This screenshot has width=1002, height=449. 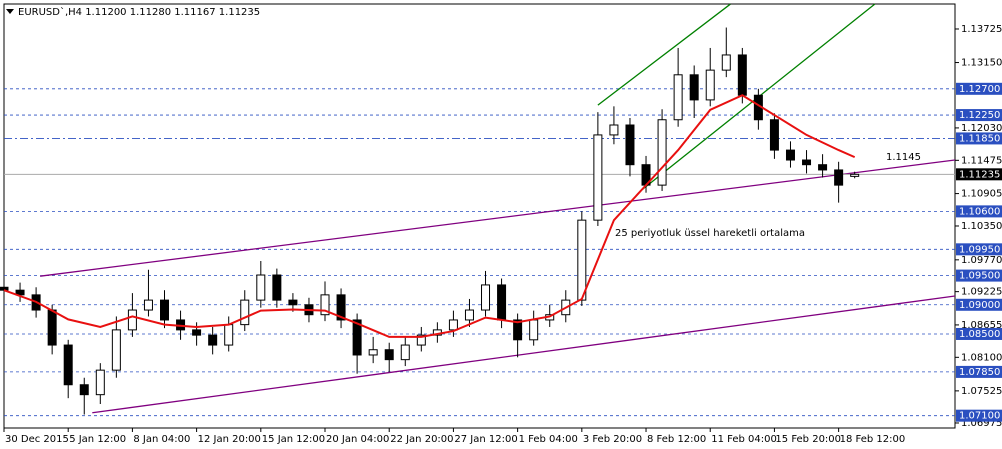 What do you see at coordinates (229, 439) in the screenshot?
I see `x-tick-label: 12 Jan 20:00` at bounding box center [229, 439].